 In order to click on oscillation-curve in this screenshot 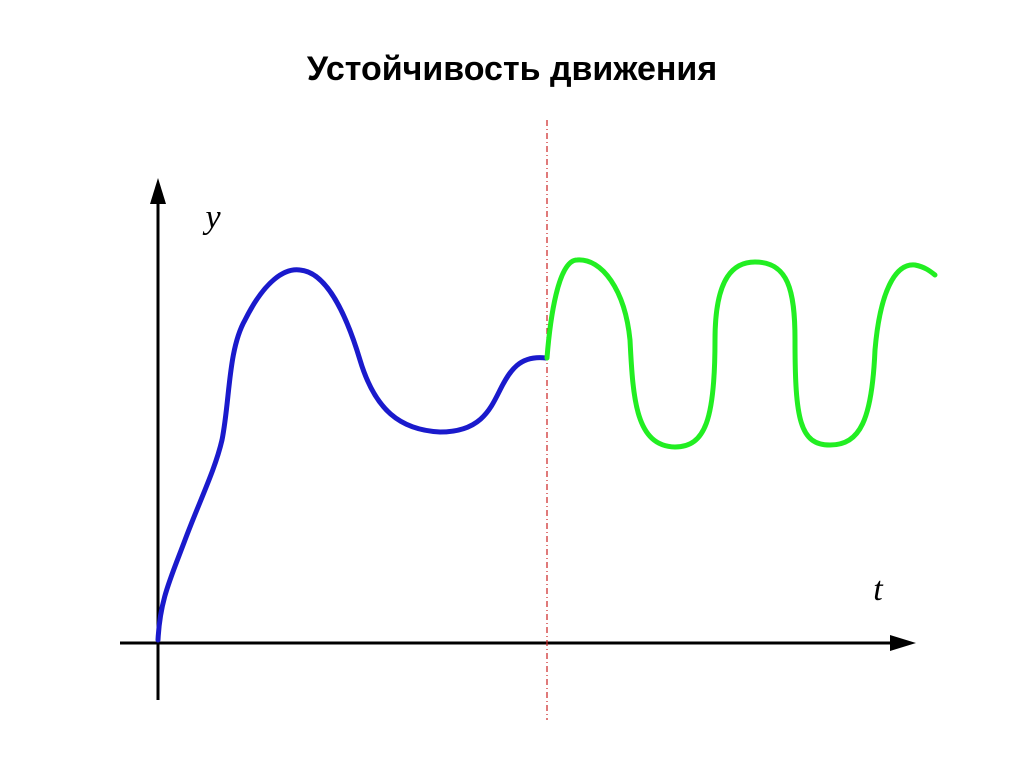, I will do `click(741, 353)`.